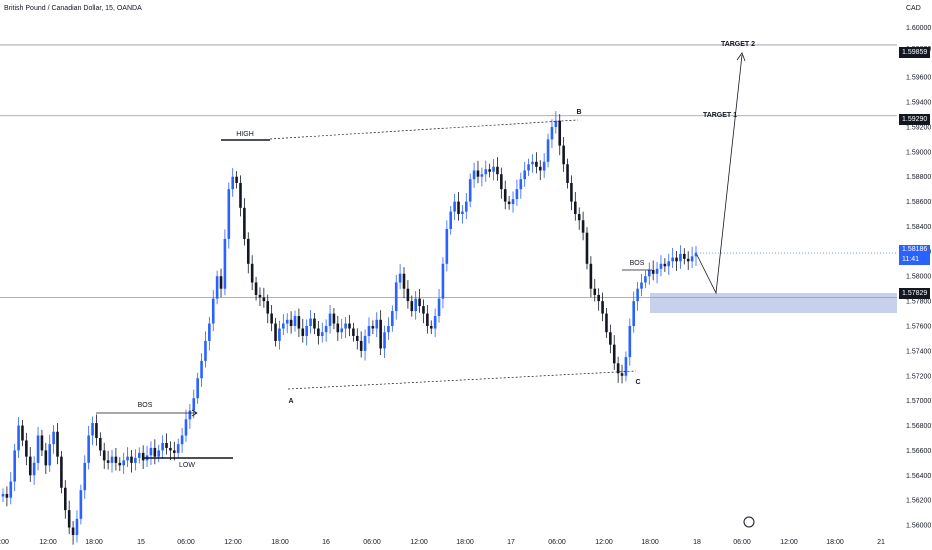  Describe the element at coordinates (918, 177) in the screenshot. I see `y-tick-label: 1.58800` at that location.